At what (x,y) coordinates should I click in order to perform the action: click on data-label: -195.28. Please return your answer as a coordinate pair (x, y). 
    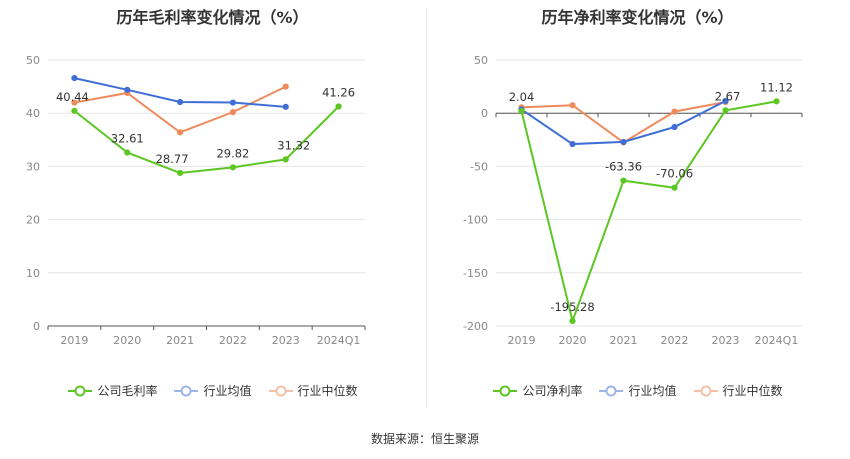
    Looking at the image, I should click on (572, 307).